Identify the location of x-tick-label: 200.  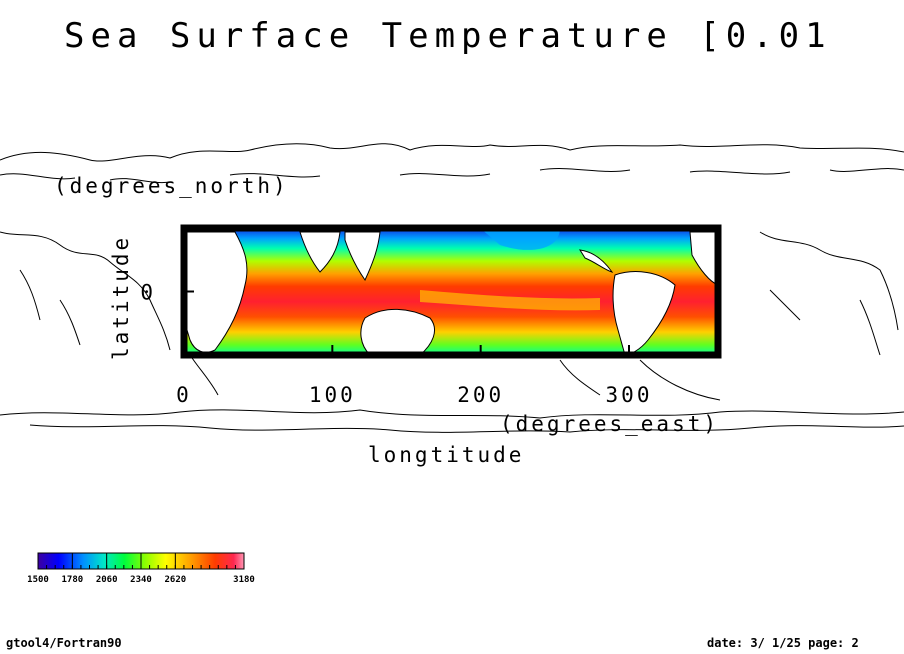
(480, 395).